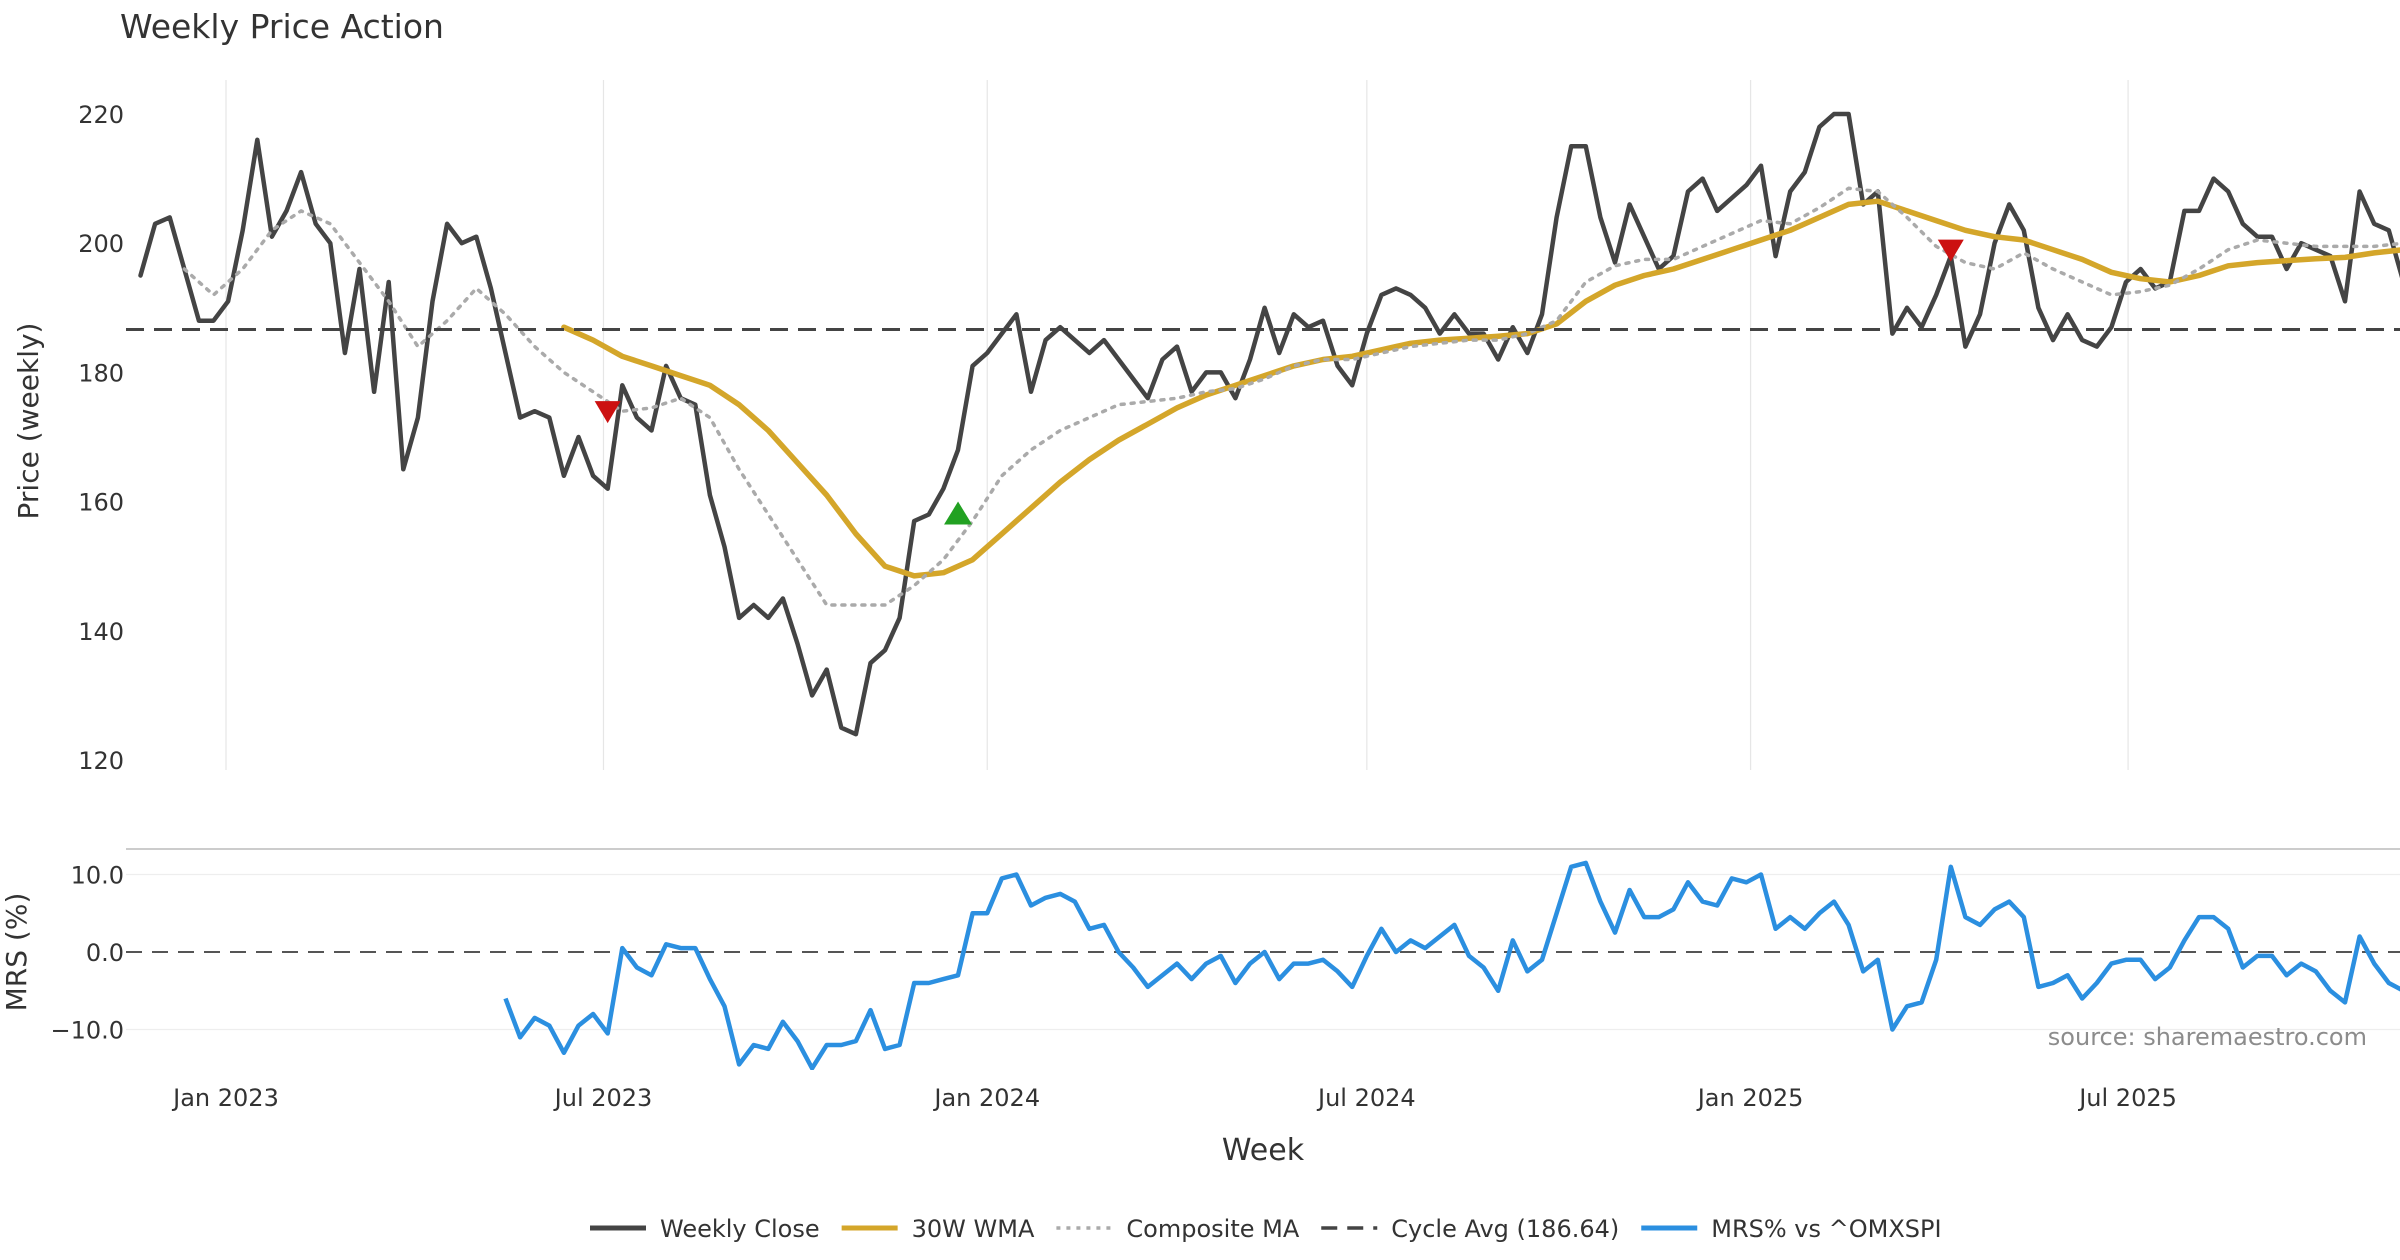 This screenshot has width=2400, height=1260. Describe the element at coordinates (28, 421) in the screenshot. I see `price-y-axis-label: Price (weekly)` at that location.